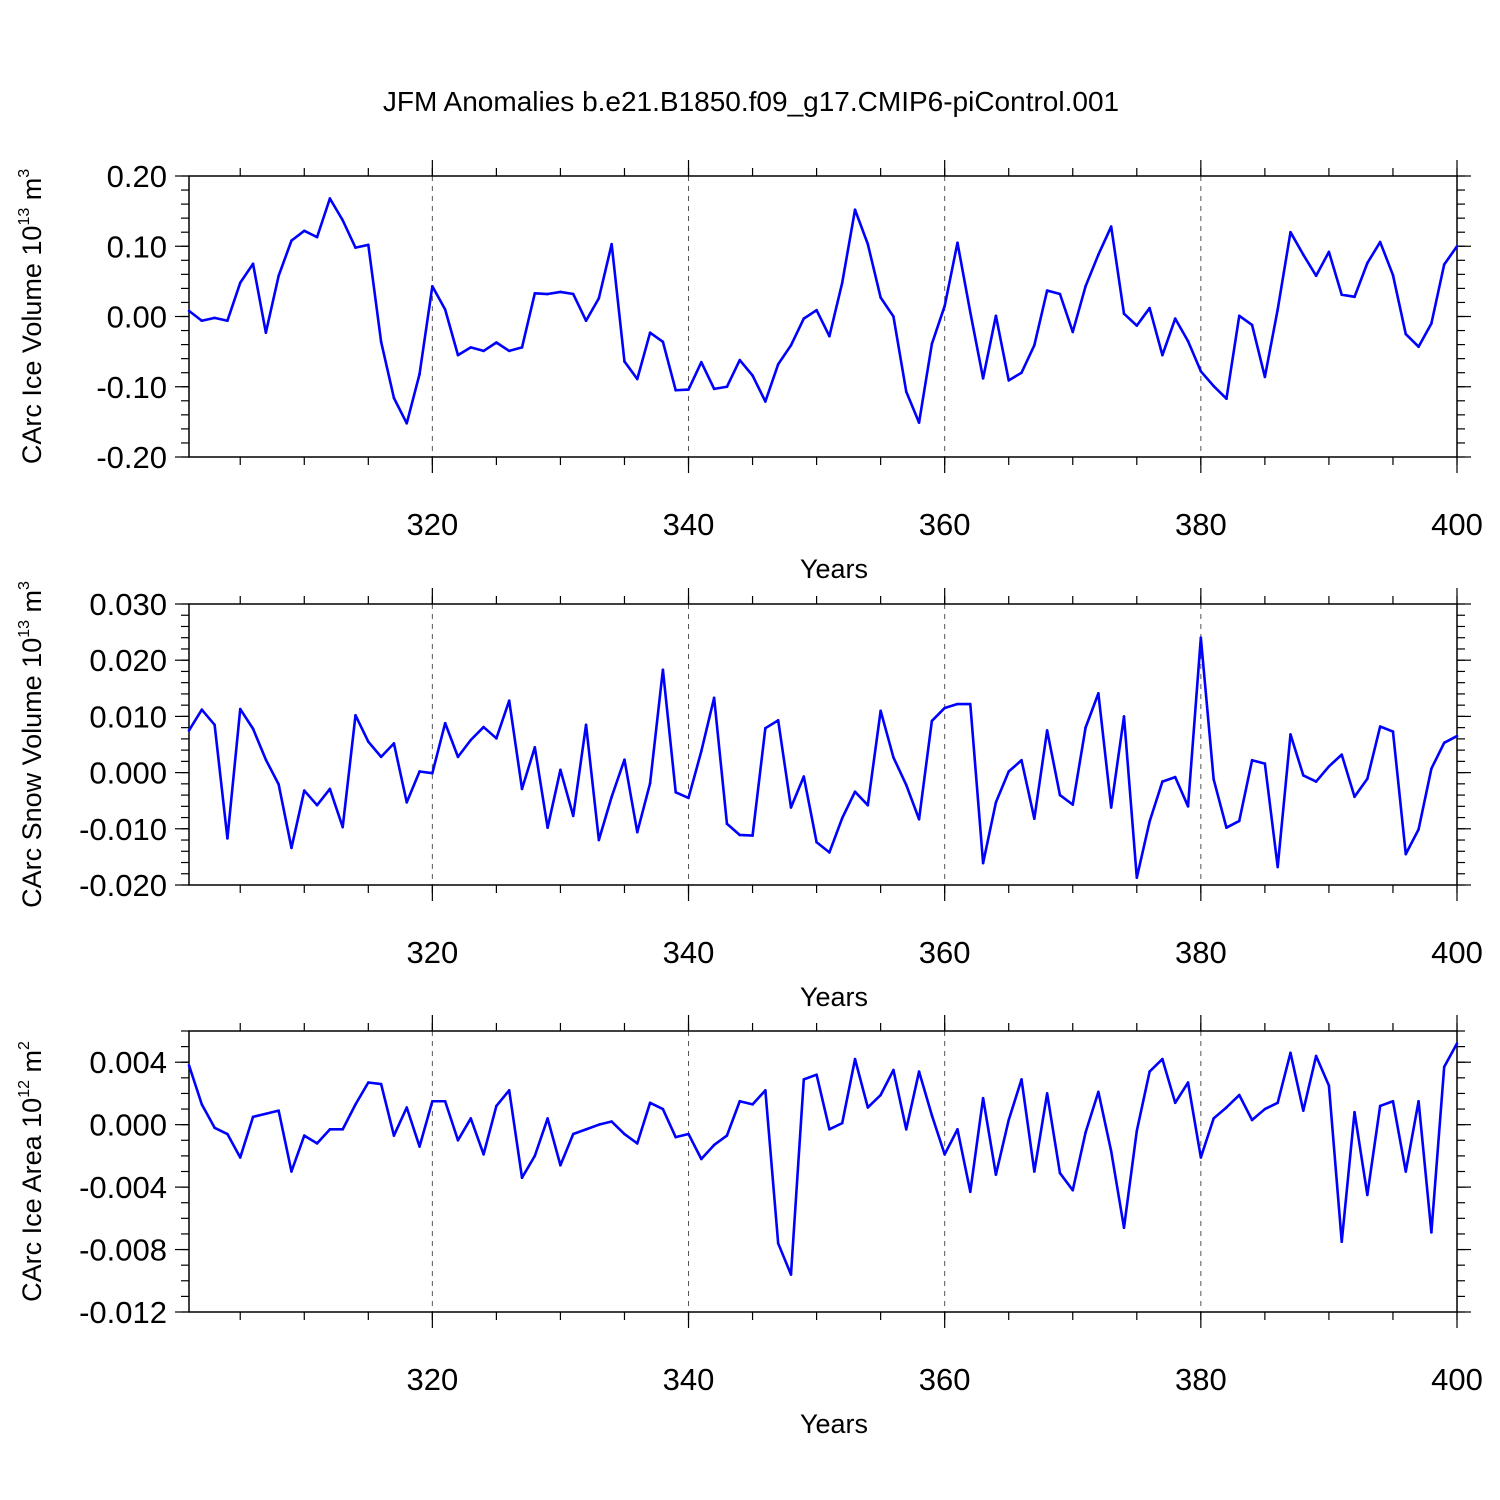 Image resolution: width=1500 pixels, height=1500 pixels. Describe the element at coordinates (137, 246) in the screenshot. I see `y-tick-label: 0.10` at that location.